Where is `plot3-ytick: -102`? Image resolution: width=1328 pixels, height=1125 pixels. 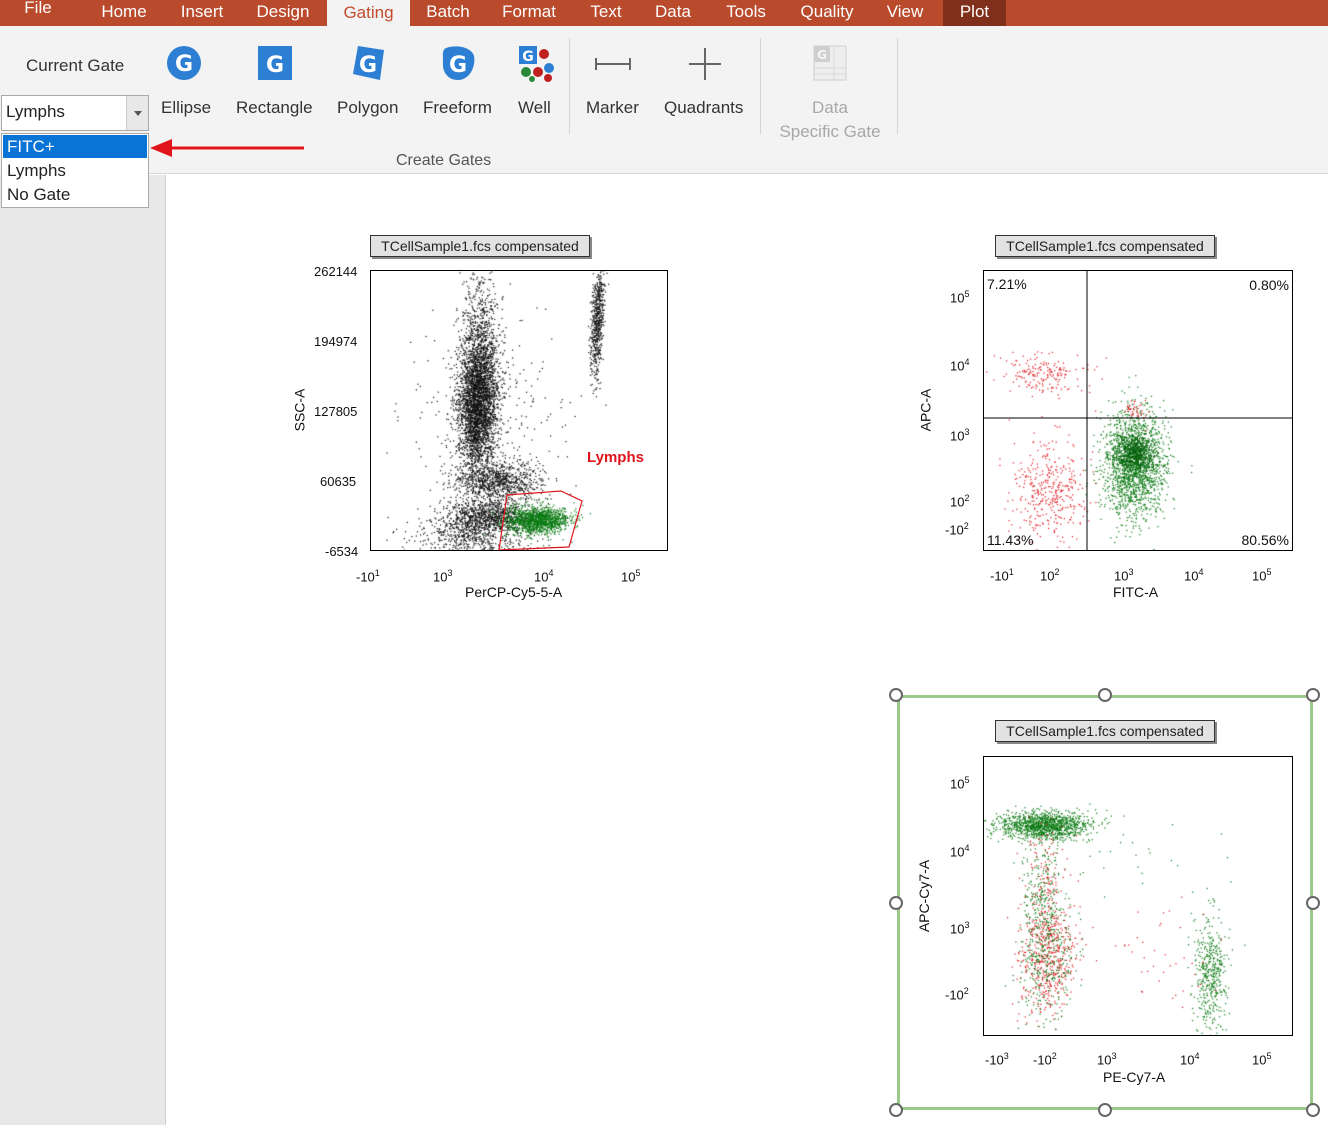
plot3-ytick: -102 is located at coordinates (957, 994).